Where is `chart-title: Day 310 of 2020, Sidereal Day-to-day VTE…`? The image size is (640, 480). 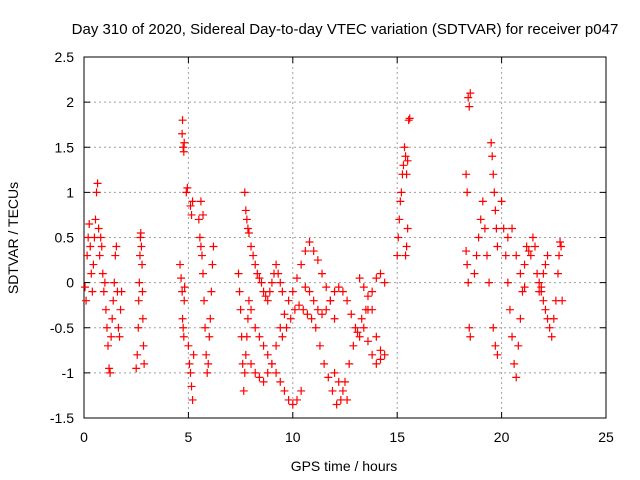
chart-title: Day 310 of 2020, Sidereal Day-to-day VTE… is located at coordinates (345, 29).